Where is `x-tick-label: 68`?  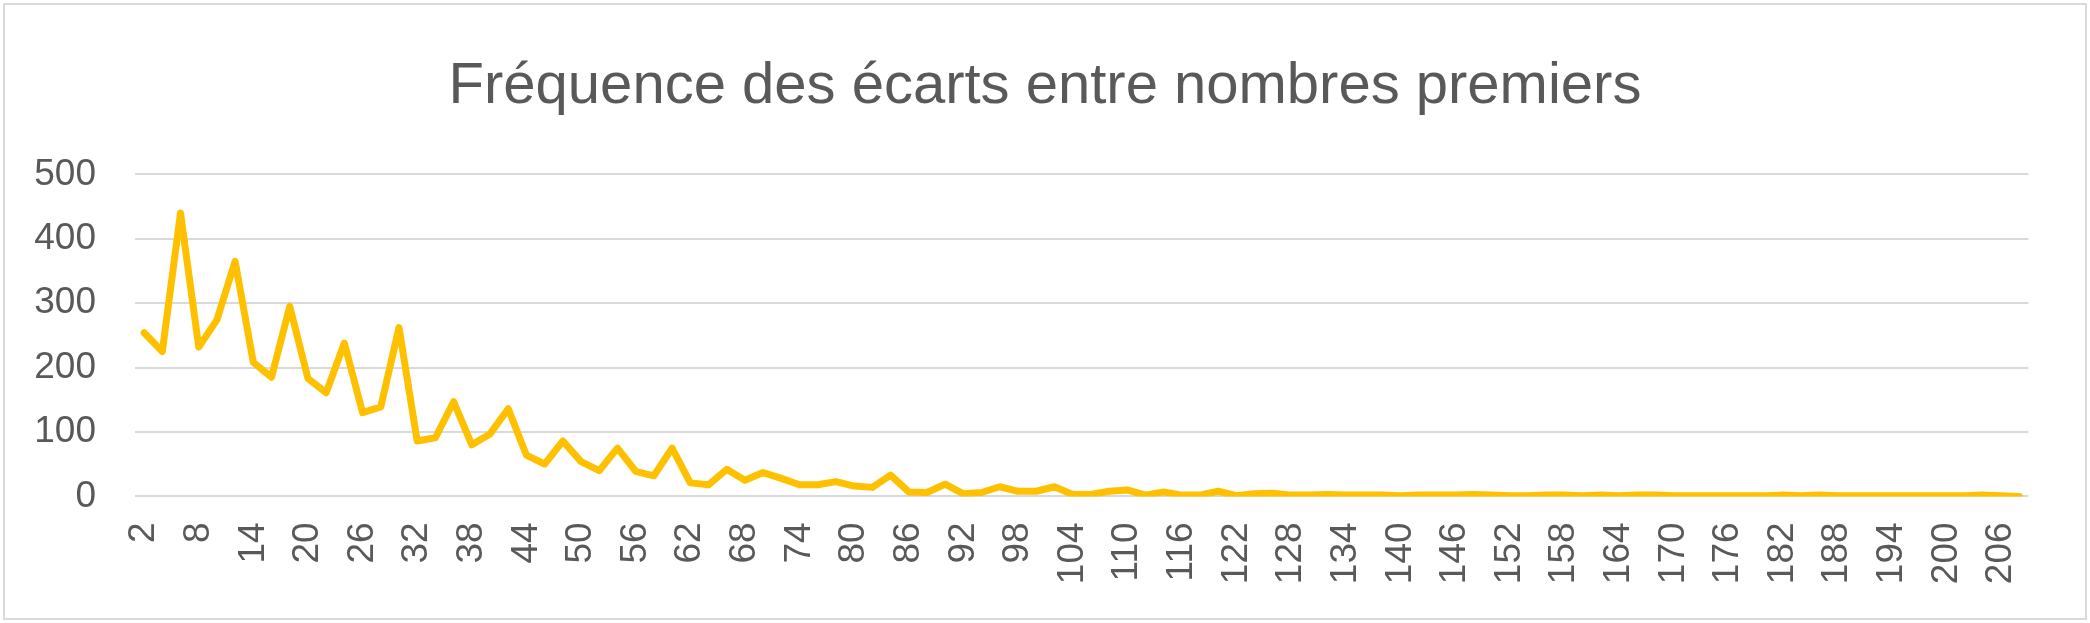 x-tick-label: 68 is located at coordinates (743, 543).